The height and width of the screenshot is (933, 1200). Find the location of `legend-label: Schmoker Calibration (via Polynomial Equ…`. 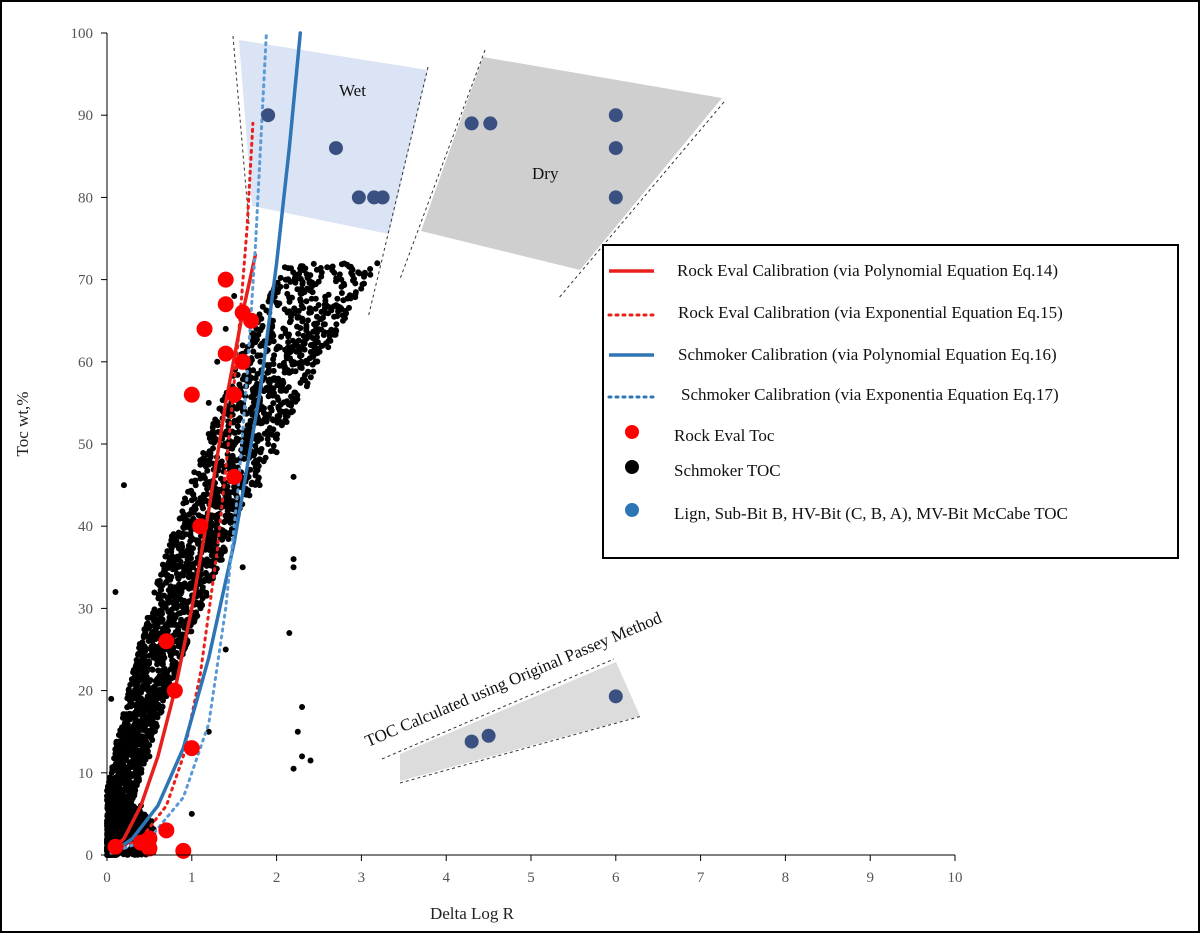

legend-label: Schmoker Calibration (via Polynomial Equ… is located at coordinates (867, 354).